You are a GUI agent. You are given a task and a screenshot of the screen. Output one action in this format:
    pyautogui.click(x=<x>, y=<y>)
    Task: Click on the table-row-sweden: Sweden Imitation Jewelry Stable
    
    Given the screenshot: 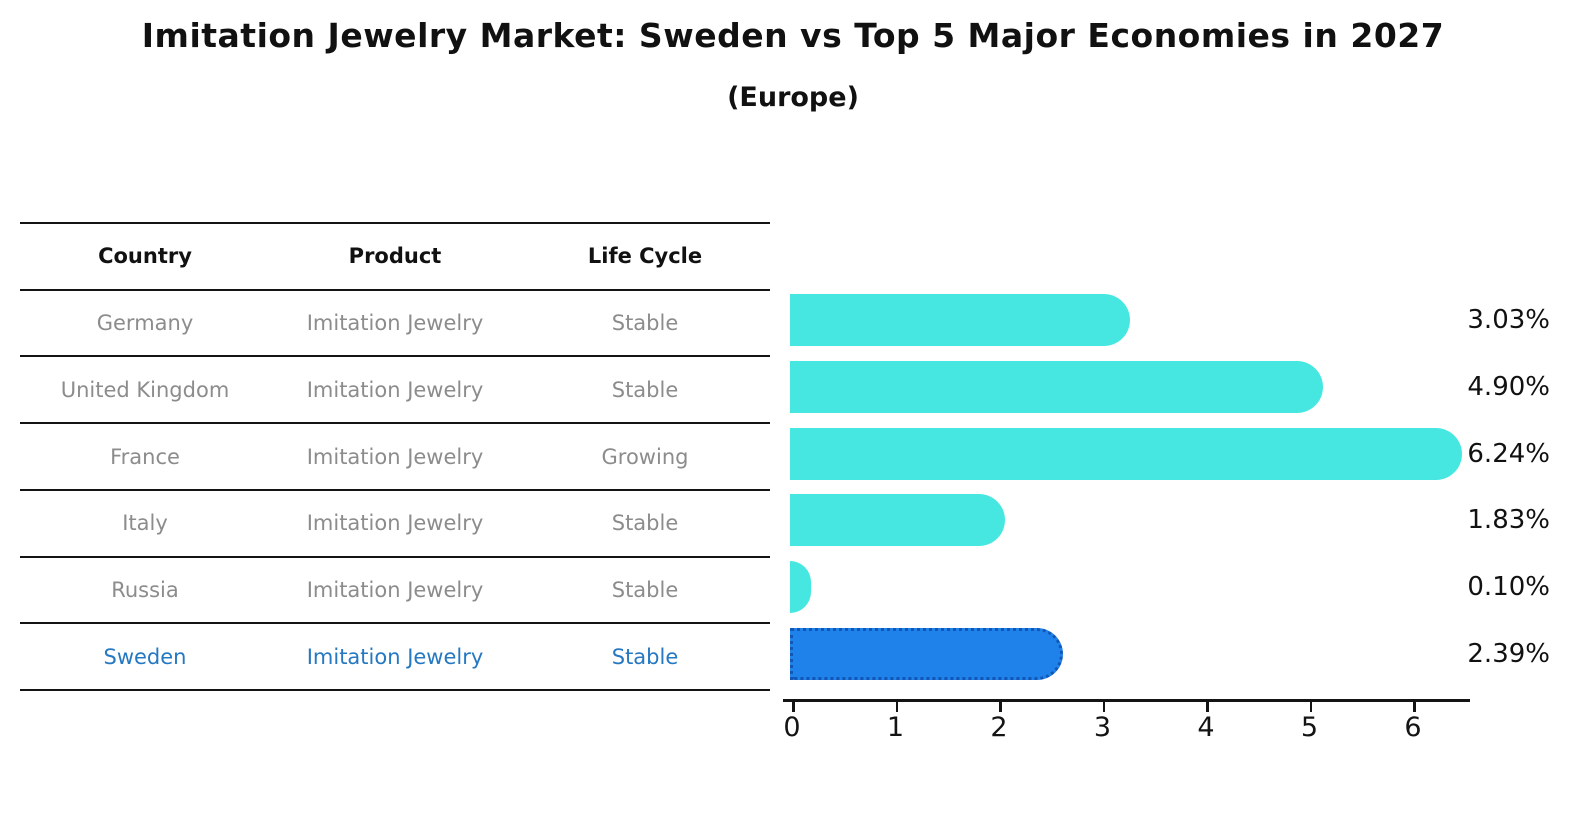 What is the action you would take?
    pyautogui.click(x=395, y=656)
    